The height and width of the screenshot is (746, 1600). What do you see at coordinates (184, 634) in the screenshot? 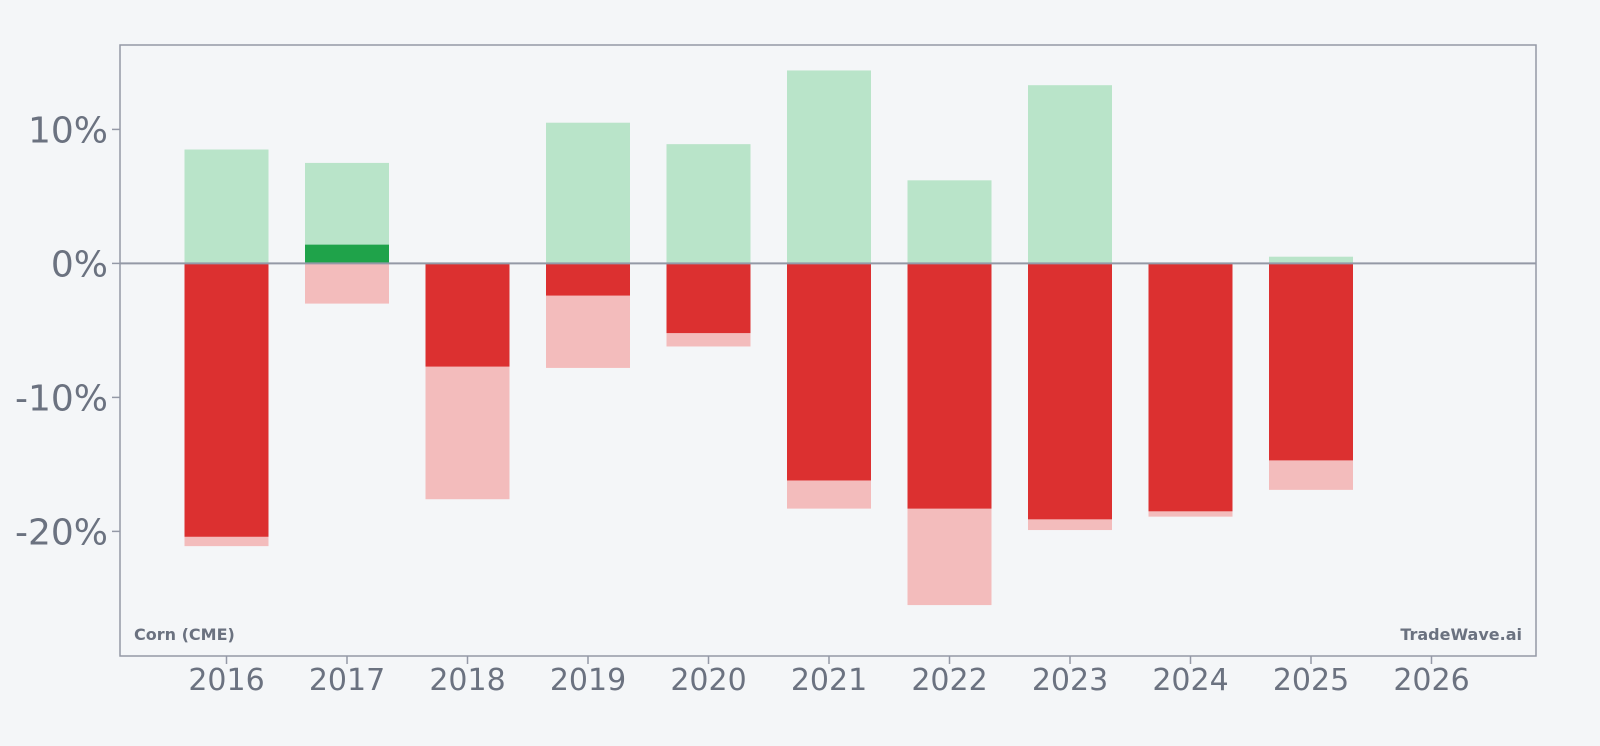
I see `instrument-label: Corn (CME)` at bounding box center [184, 634].